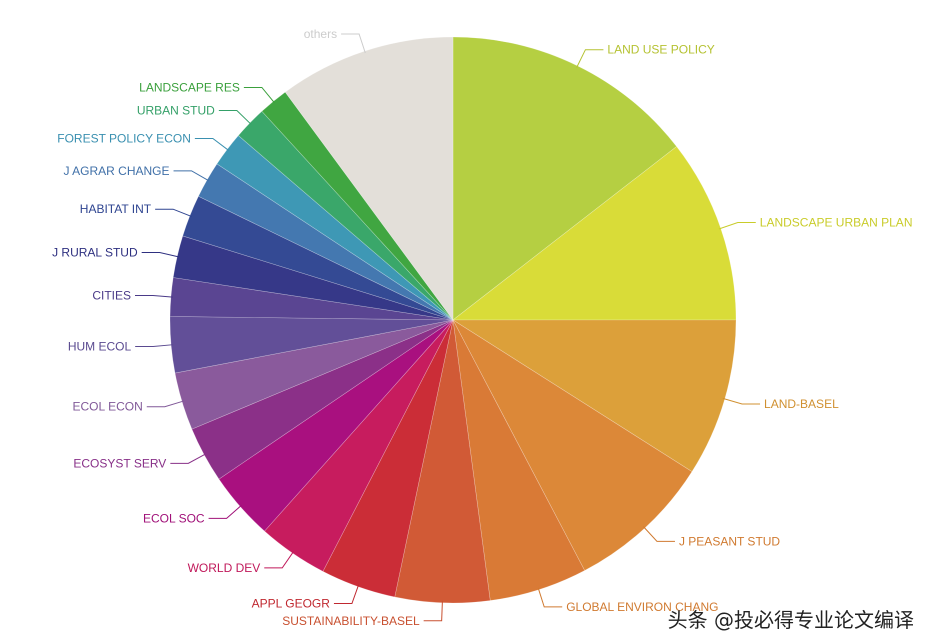 The image size is (930, 643). I want to click on slice-label: CITIES, so click(111, 295).